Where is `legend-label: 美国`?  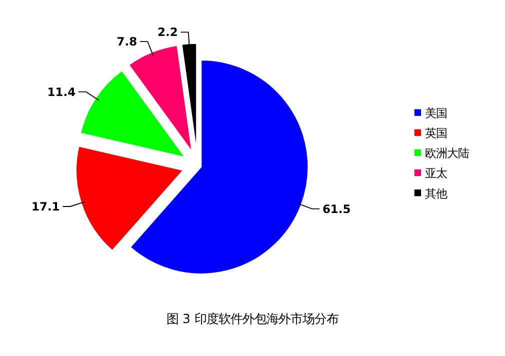
legend-label: 美国 is located at coordinates (435, 113).